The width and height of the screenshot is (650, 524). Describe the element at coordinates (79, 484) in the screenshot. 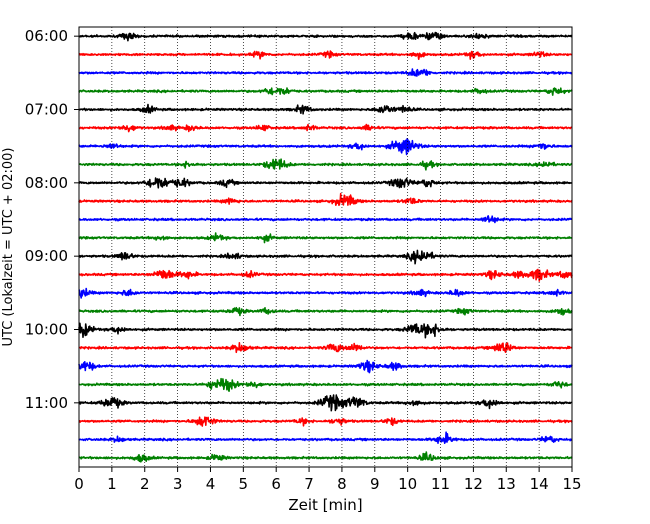

I see `x-tick-label: 0` at that location.